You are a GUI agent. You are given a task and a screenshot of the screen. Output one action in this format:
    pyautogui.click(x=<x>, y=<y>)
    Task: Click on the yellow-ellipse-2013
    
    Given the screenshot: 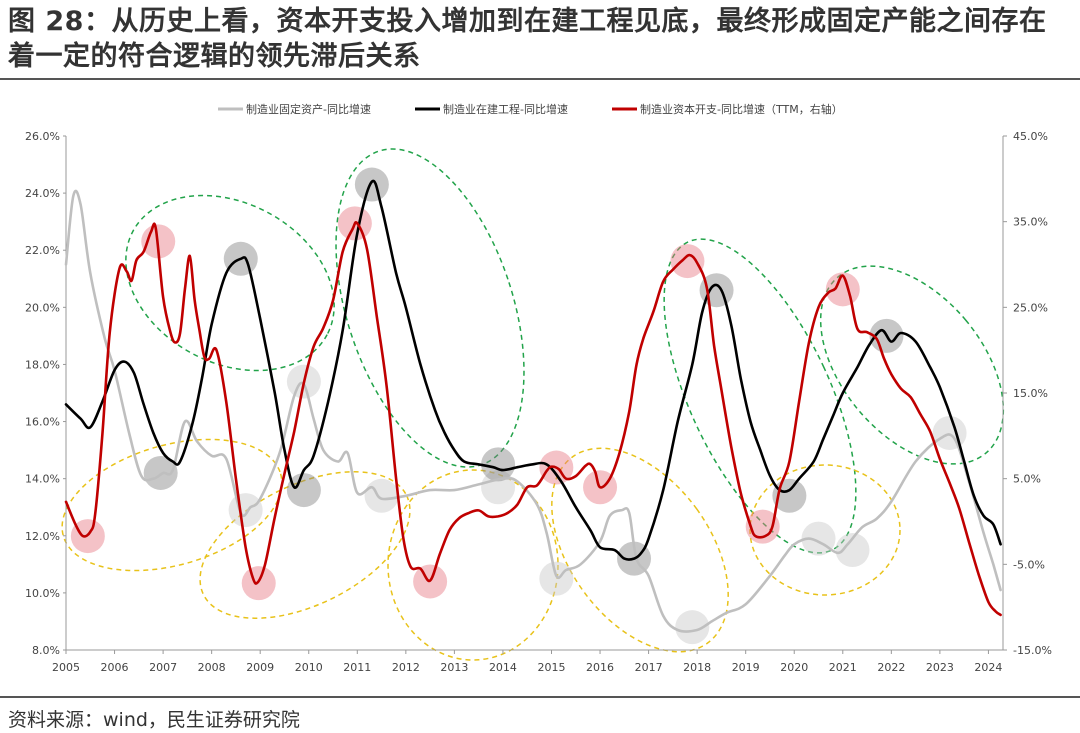 What is the action you would take?
    pyautogui.click(x=473, y=565)
    